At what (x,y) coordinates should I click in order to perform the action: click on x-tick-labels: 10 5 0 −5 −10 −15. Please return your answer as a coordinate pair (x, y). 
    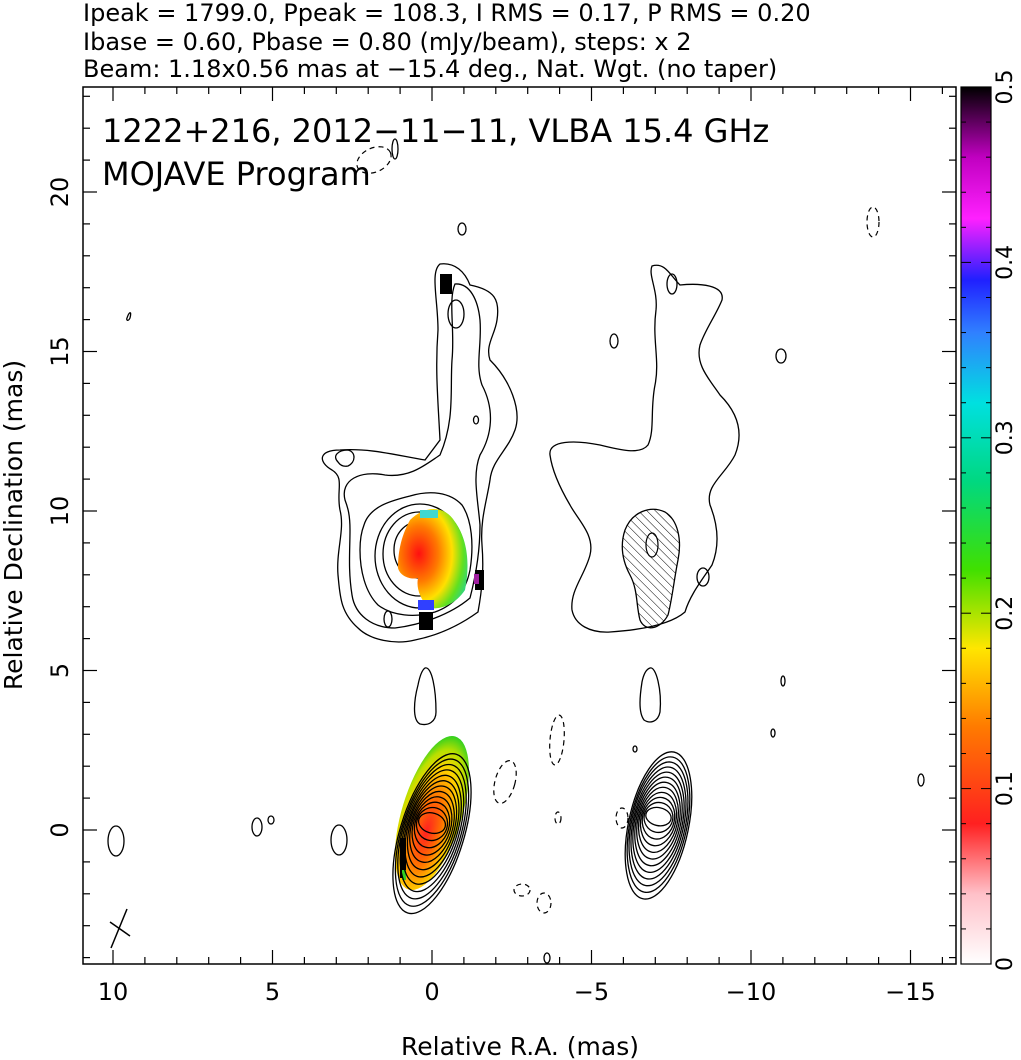
    Looking at the image, I should click on (517, 992).